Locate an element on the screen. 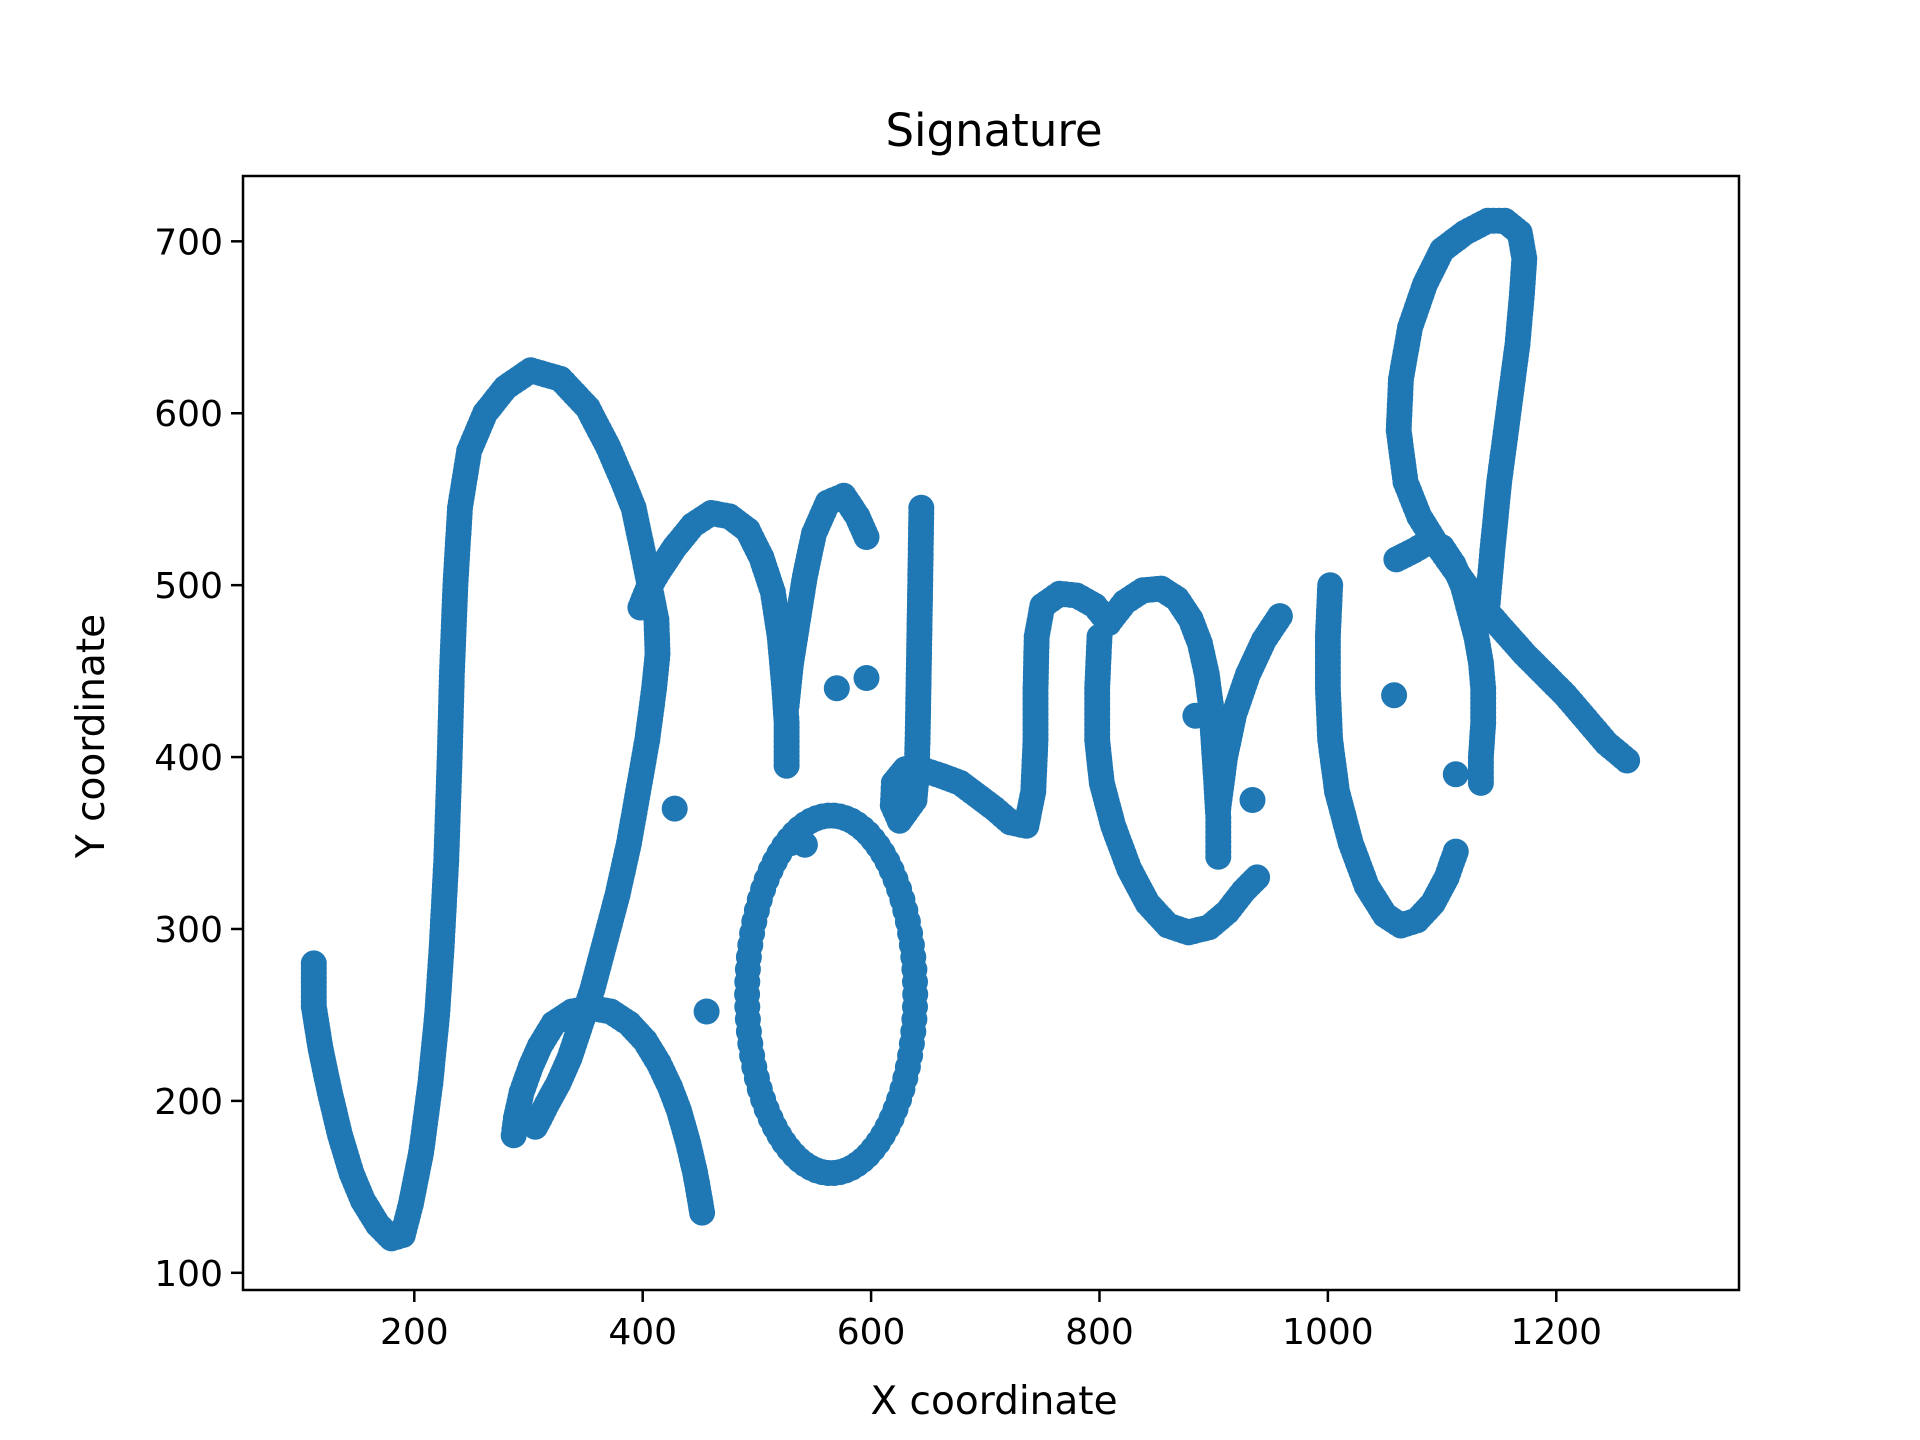 The image size is (1920, 1440). y-axis-ticks: 100 200 300 400 500 600 700 is located at coordinates (198, 758).